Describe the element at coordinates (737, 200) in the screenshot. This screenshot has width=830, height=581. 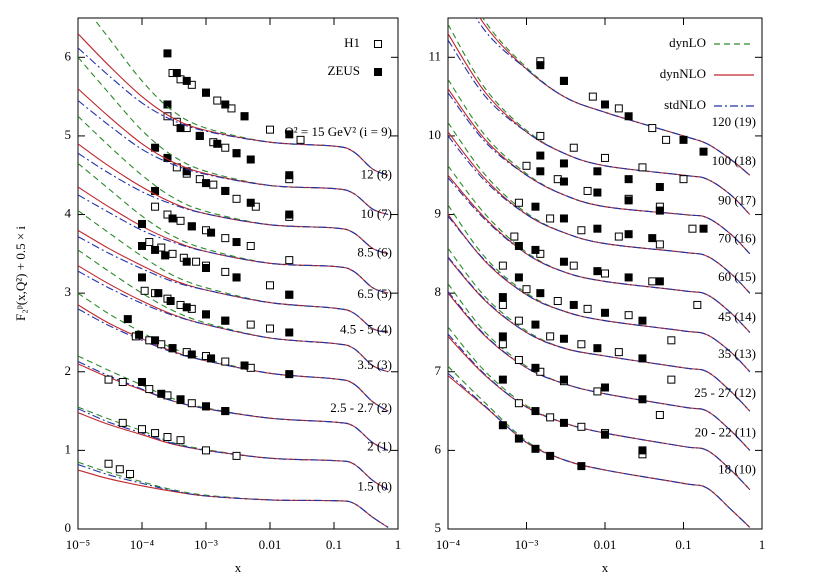
I see `bin-label: 90 (17)` at that location.